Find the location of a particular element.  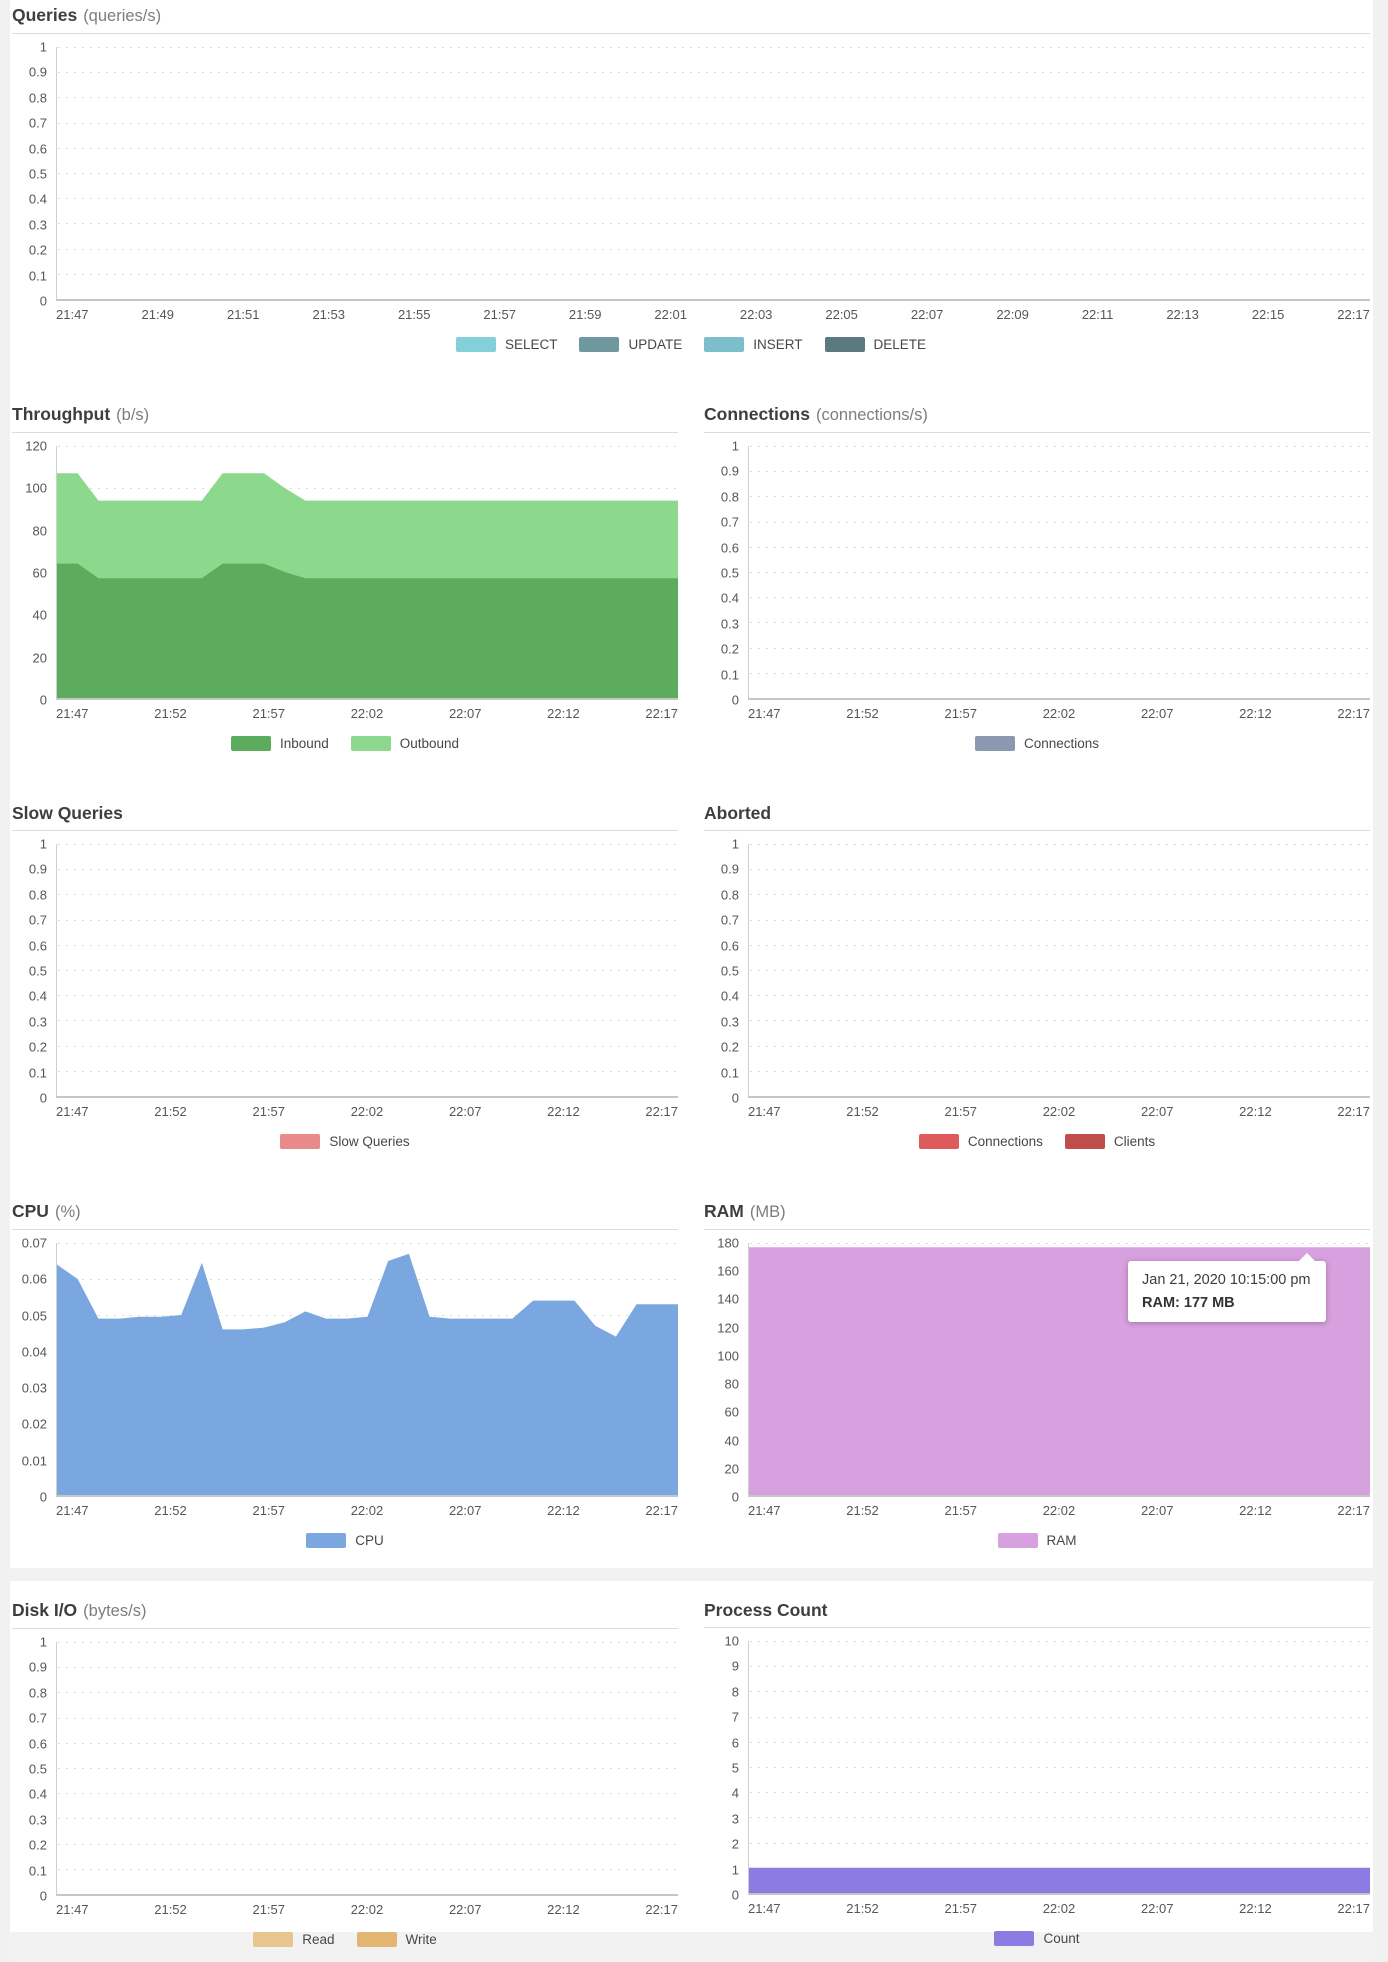

legend-label: INSERT is located at coordinates (778, 344).